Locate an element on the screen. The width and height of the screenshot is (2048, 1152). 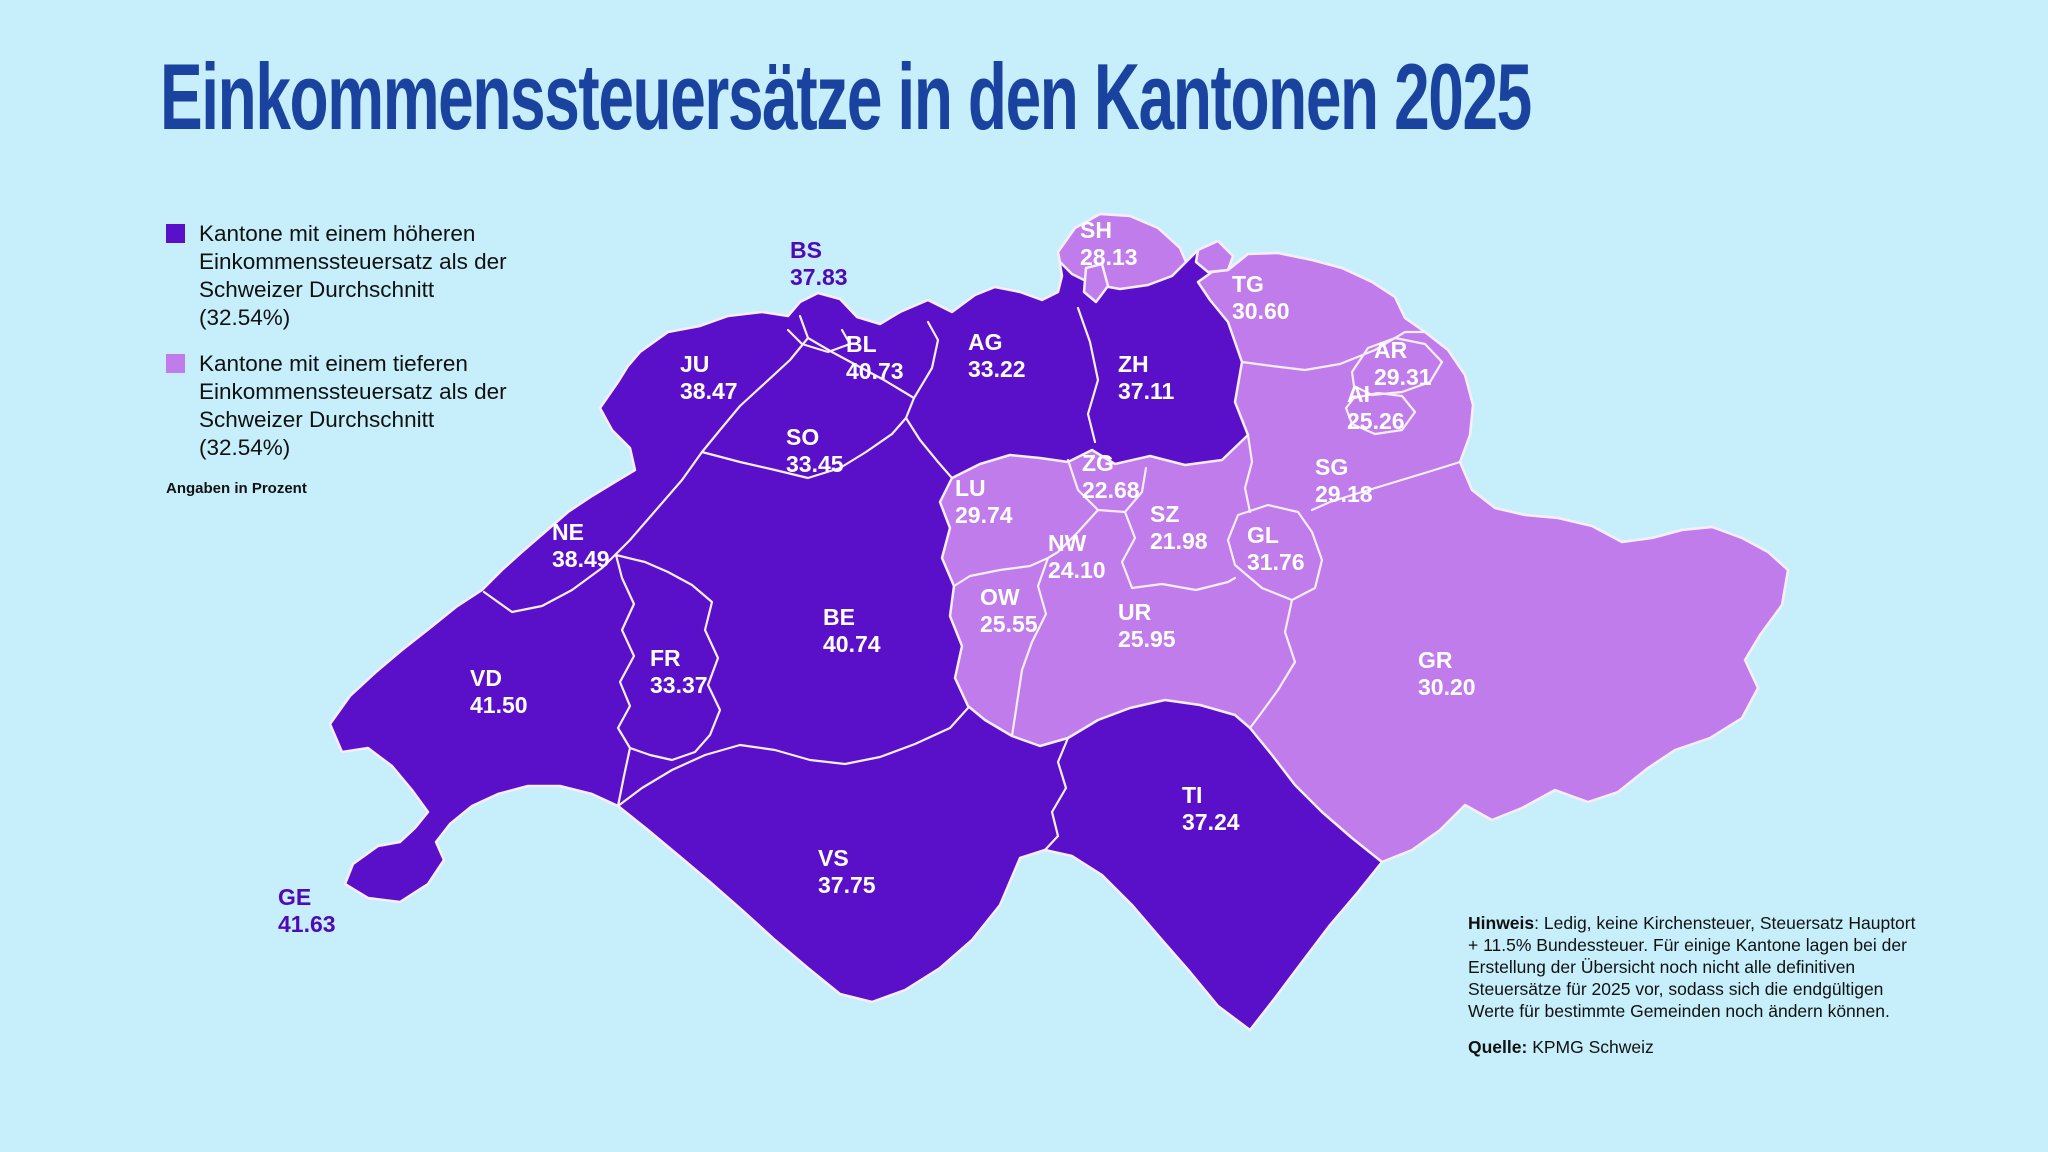
canton-value: 33.37 is located at coordinates (679, 685).